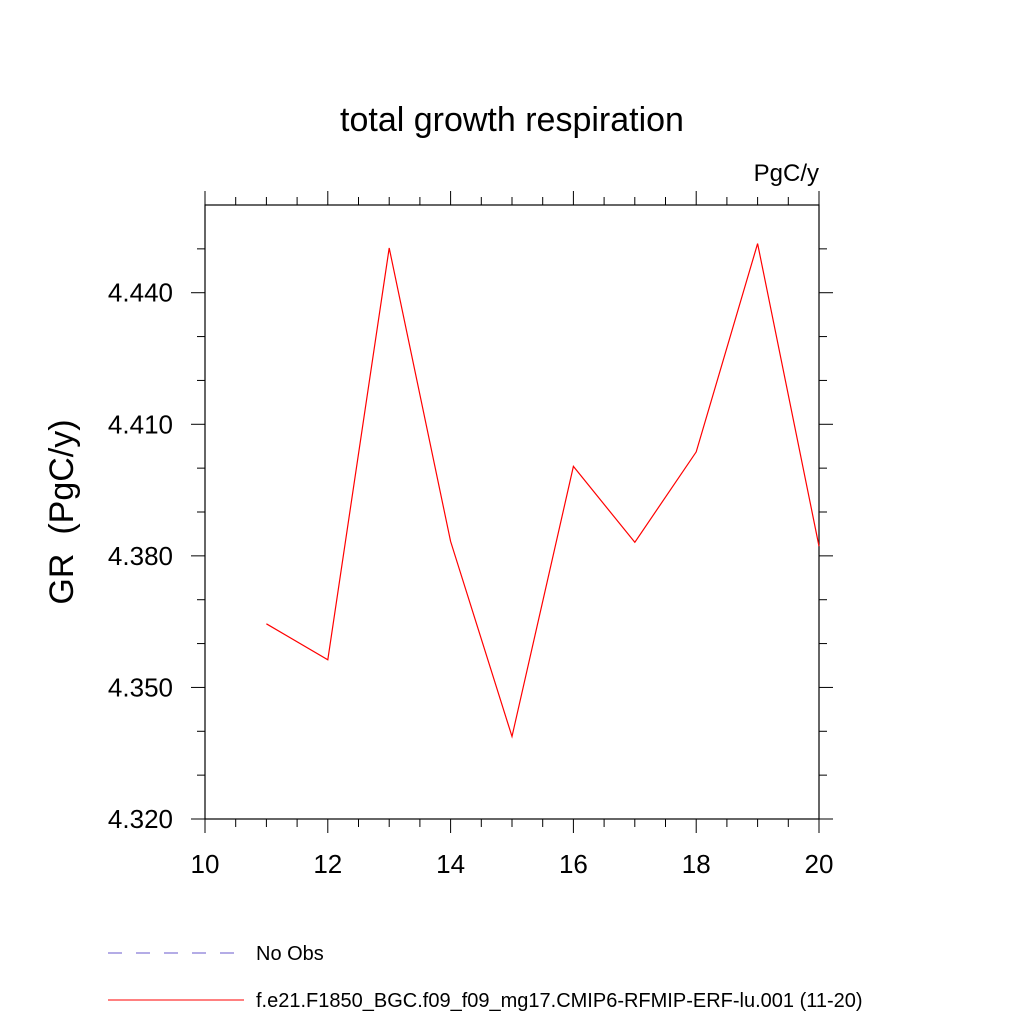 This screenshot has height=1024, width=1024. I want to click on x-tick-label: 12, so click(327, 864).